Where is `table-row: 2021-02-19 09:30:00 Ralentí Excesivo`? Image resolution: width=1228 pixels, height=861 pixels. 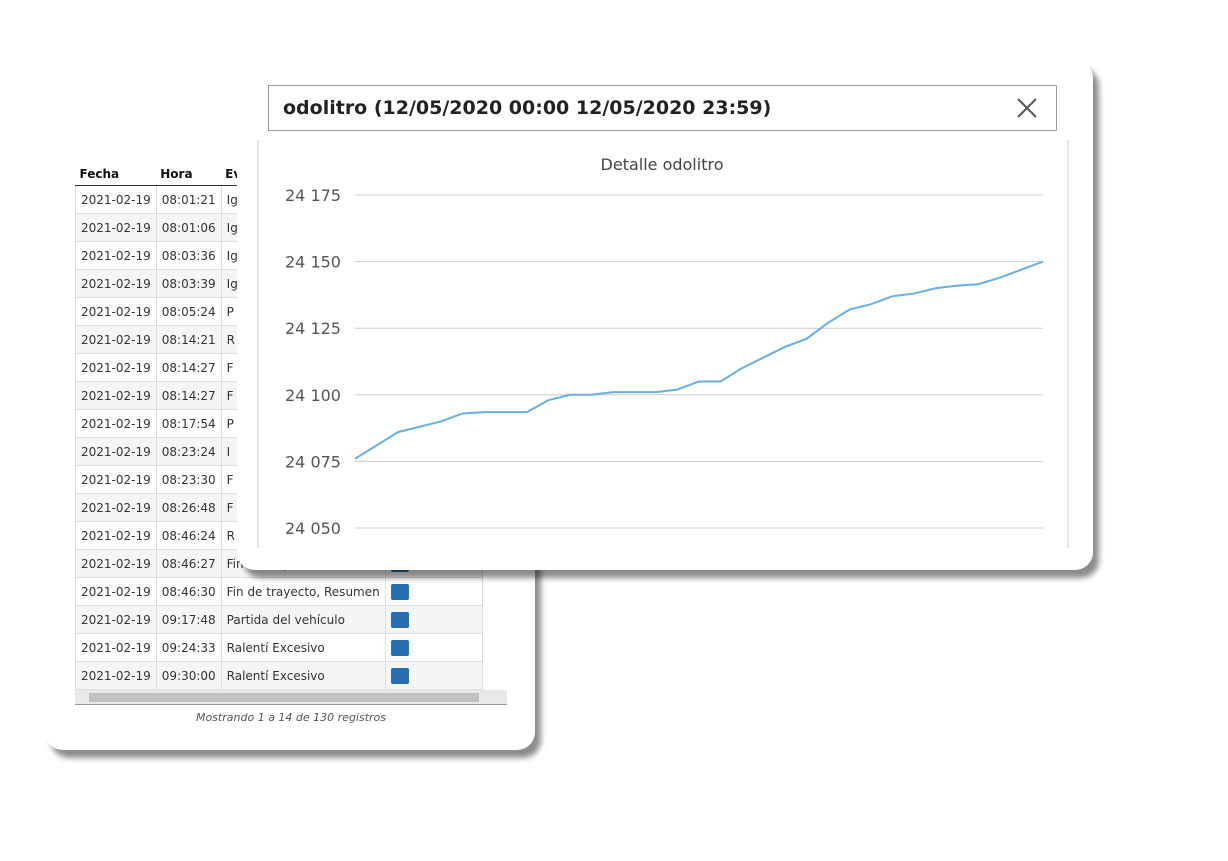 table-row: 2021-02-19 09:30:00 Ralentí Excesivo is located at coordinates (279, 675).